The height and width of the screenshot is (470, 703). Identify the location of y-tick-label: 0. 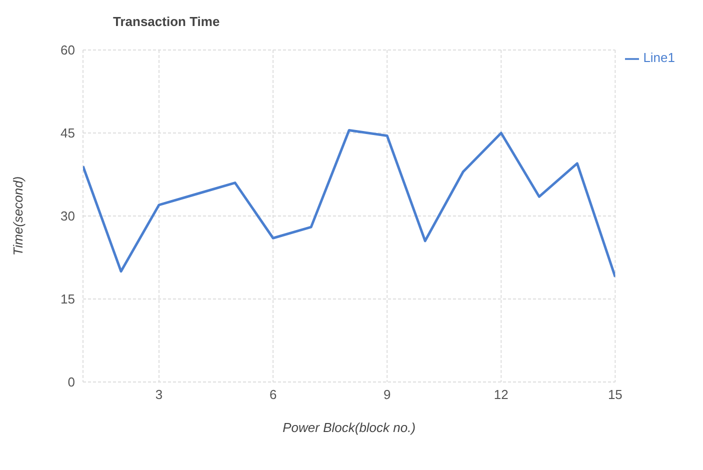
(71, 382).